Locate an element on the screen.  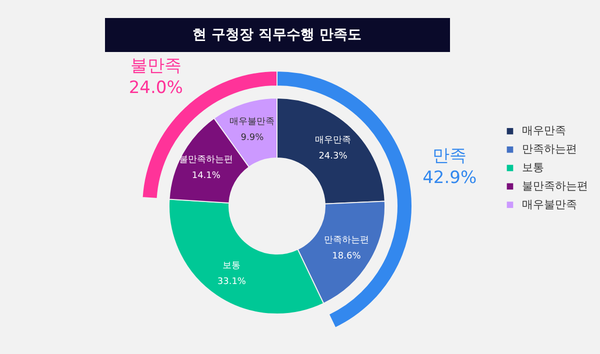
legend-label: 매우만족 is located at coordinates (544, 131).